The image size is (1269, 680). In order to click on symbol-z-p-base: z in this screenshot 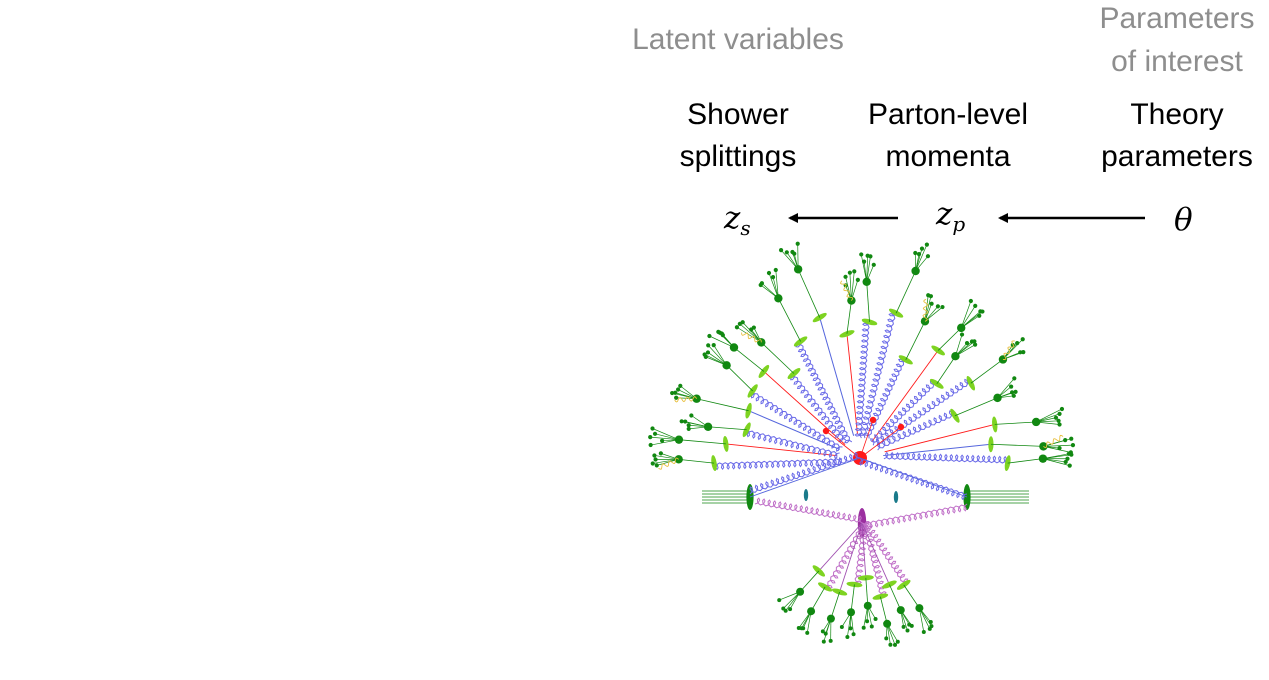, I will do `click(944, 214)`.